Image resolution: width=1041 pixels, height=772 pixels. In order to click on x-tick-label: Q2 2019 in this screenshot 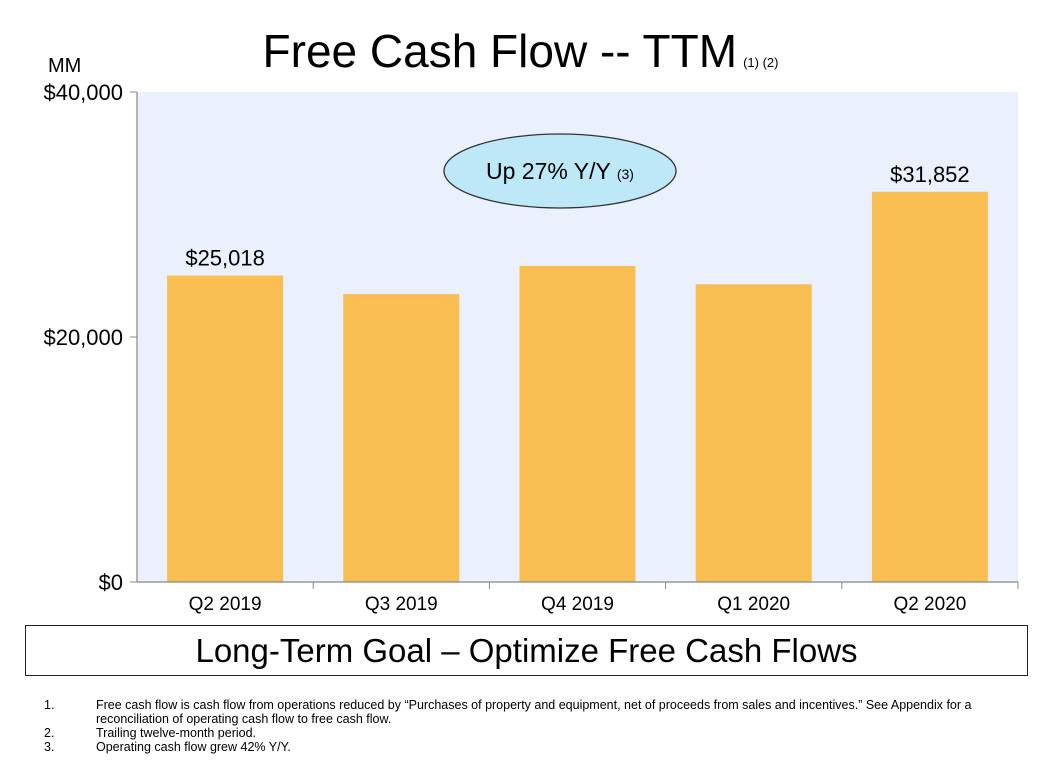, I will do `click(225, 604)`.